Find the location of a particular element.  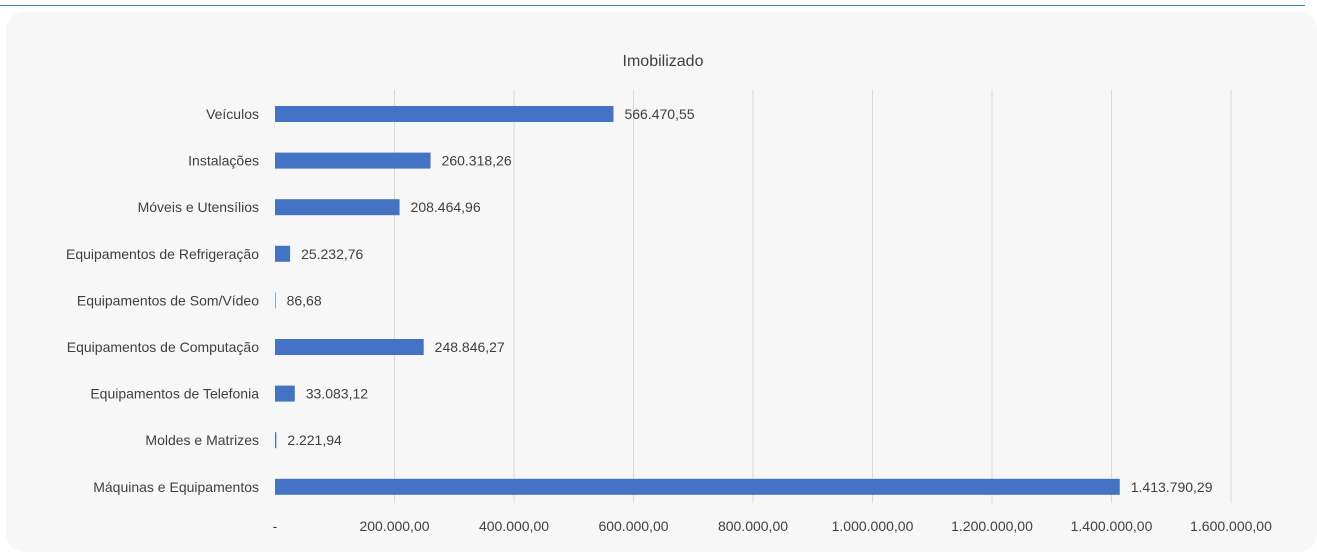

top-rule is located at coordinates (652, 5).